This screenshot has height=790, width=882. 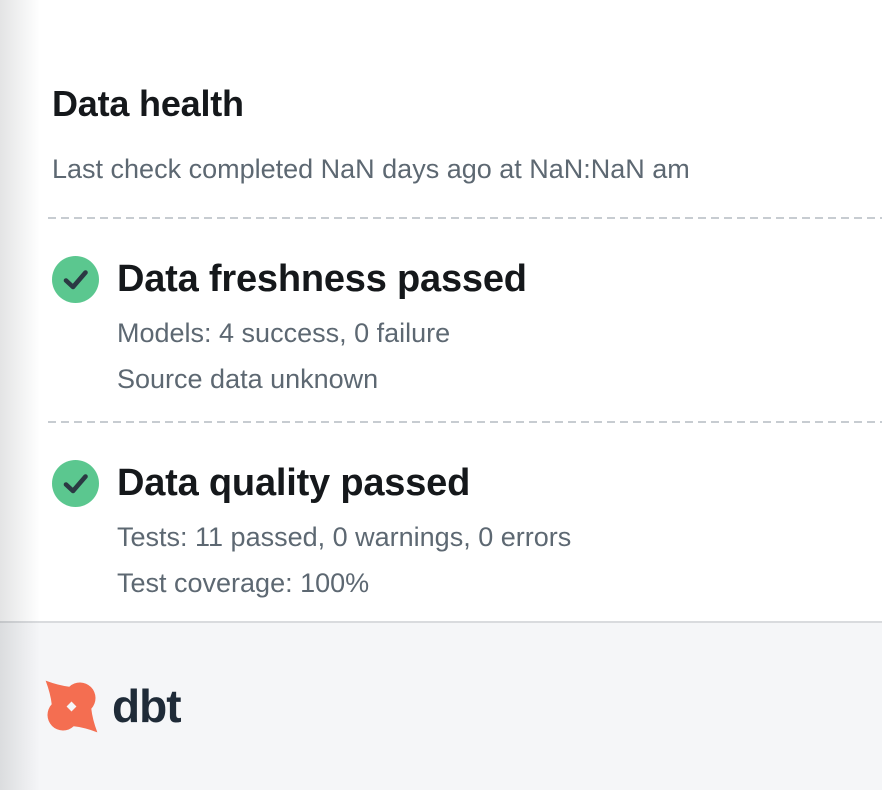 What do you see at coordinates (284, 333) in the screenshot?
I see `check-section-detail: Models: 4 success, 0 failure` at bounding box center [284, 333].